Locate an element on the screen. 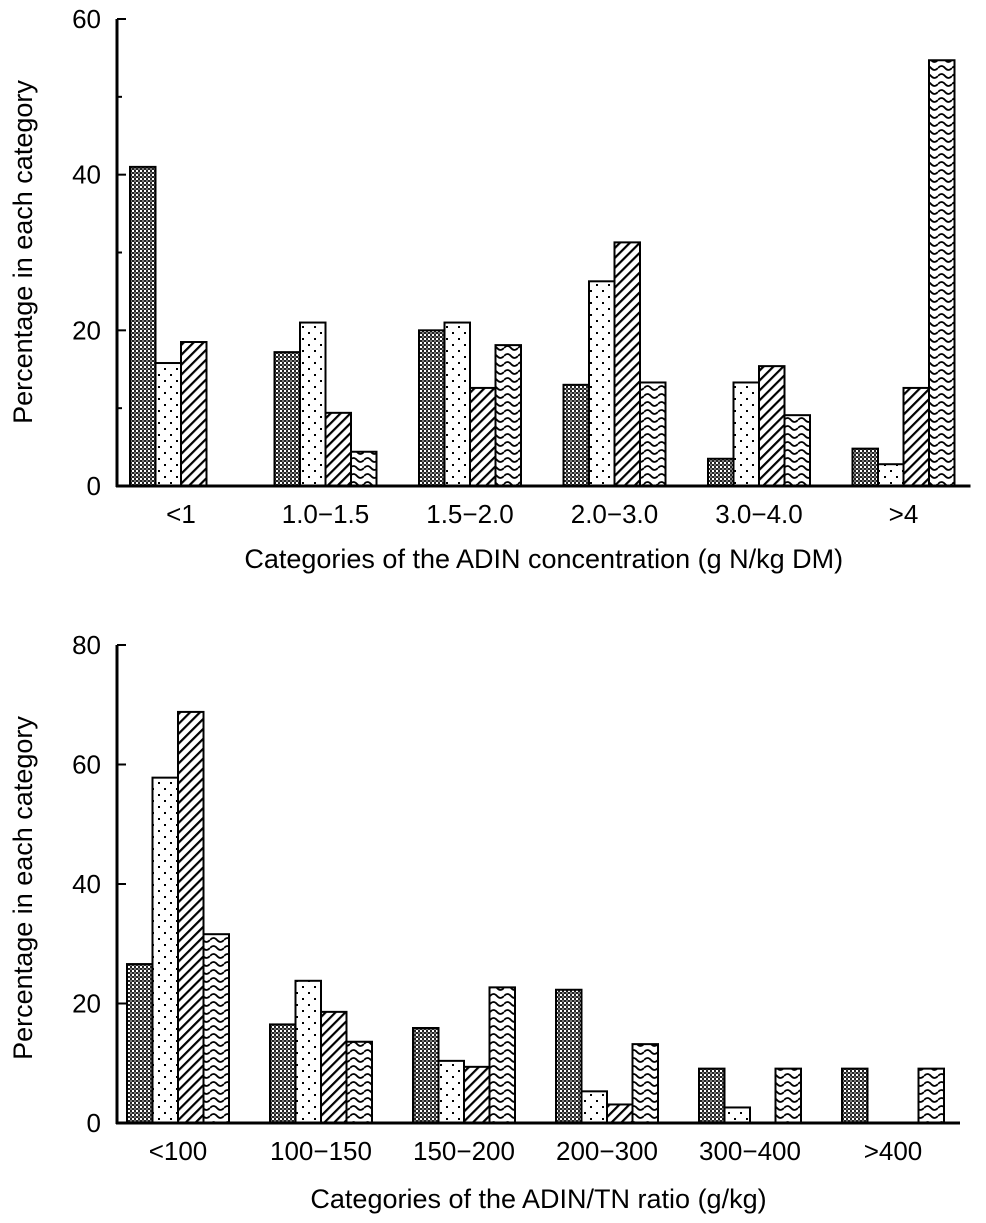  x-category-label: 3.0−4.0 is located at coordinates (758, 514).